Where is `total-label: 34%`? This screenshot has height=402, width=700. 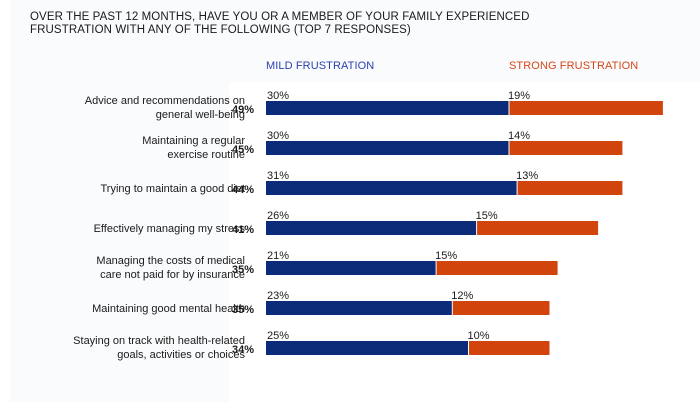 total-label: 34% is located at coordinates (243, 350).